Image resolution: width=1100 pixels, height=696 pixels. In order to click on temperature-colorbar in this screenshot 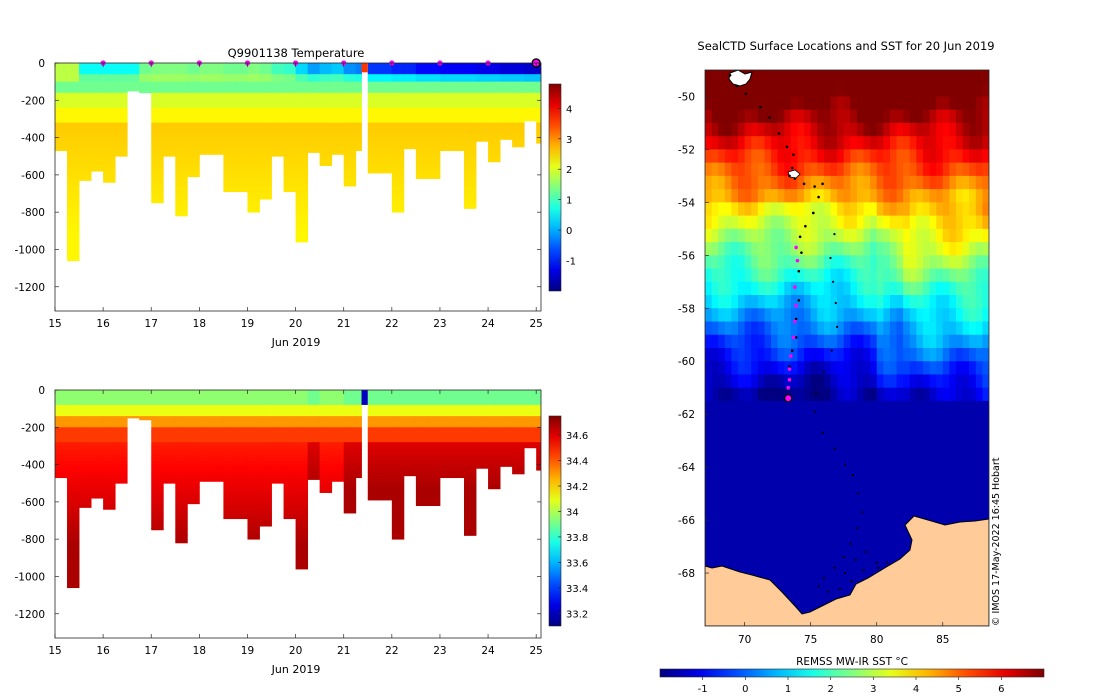, I will do `click(555, 187)`.